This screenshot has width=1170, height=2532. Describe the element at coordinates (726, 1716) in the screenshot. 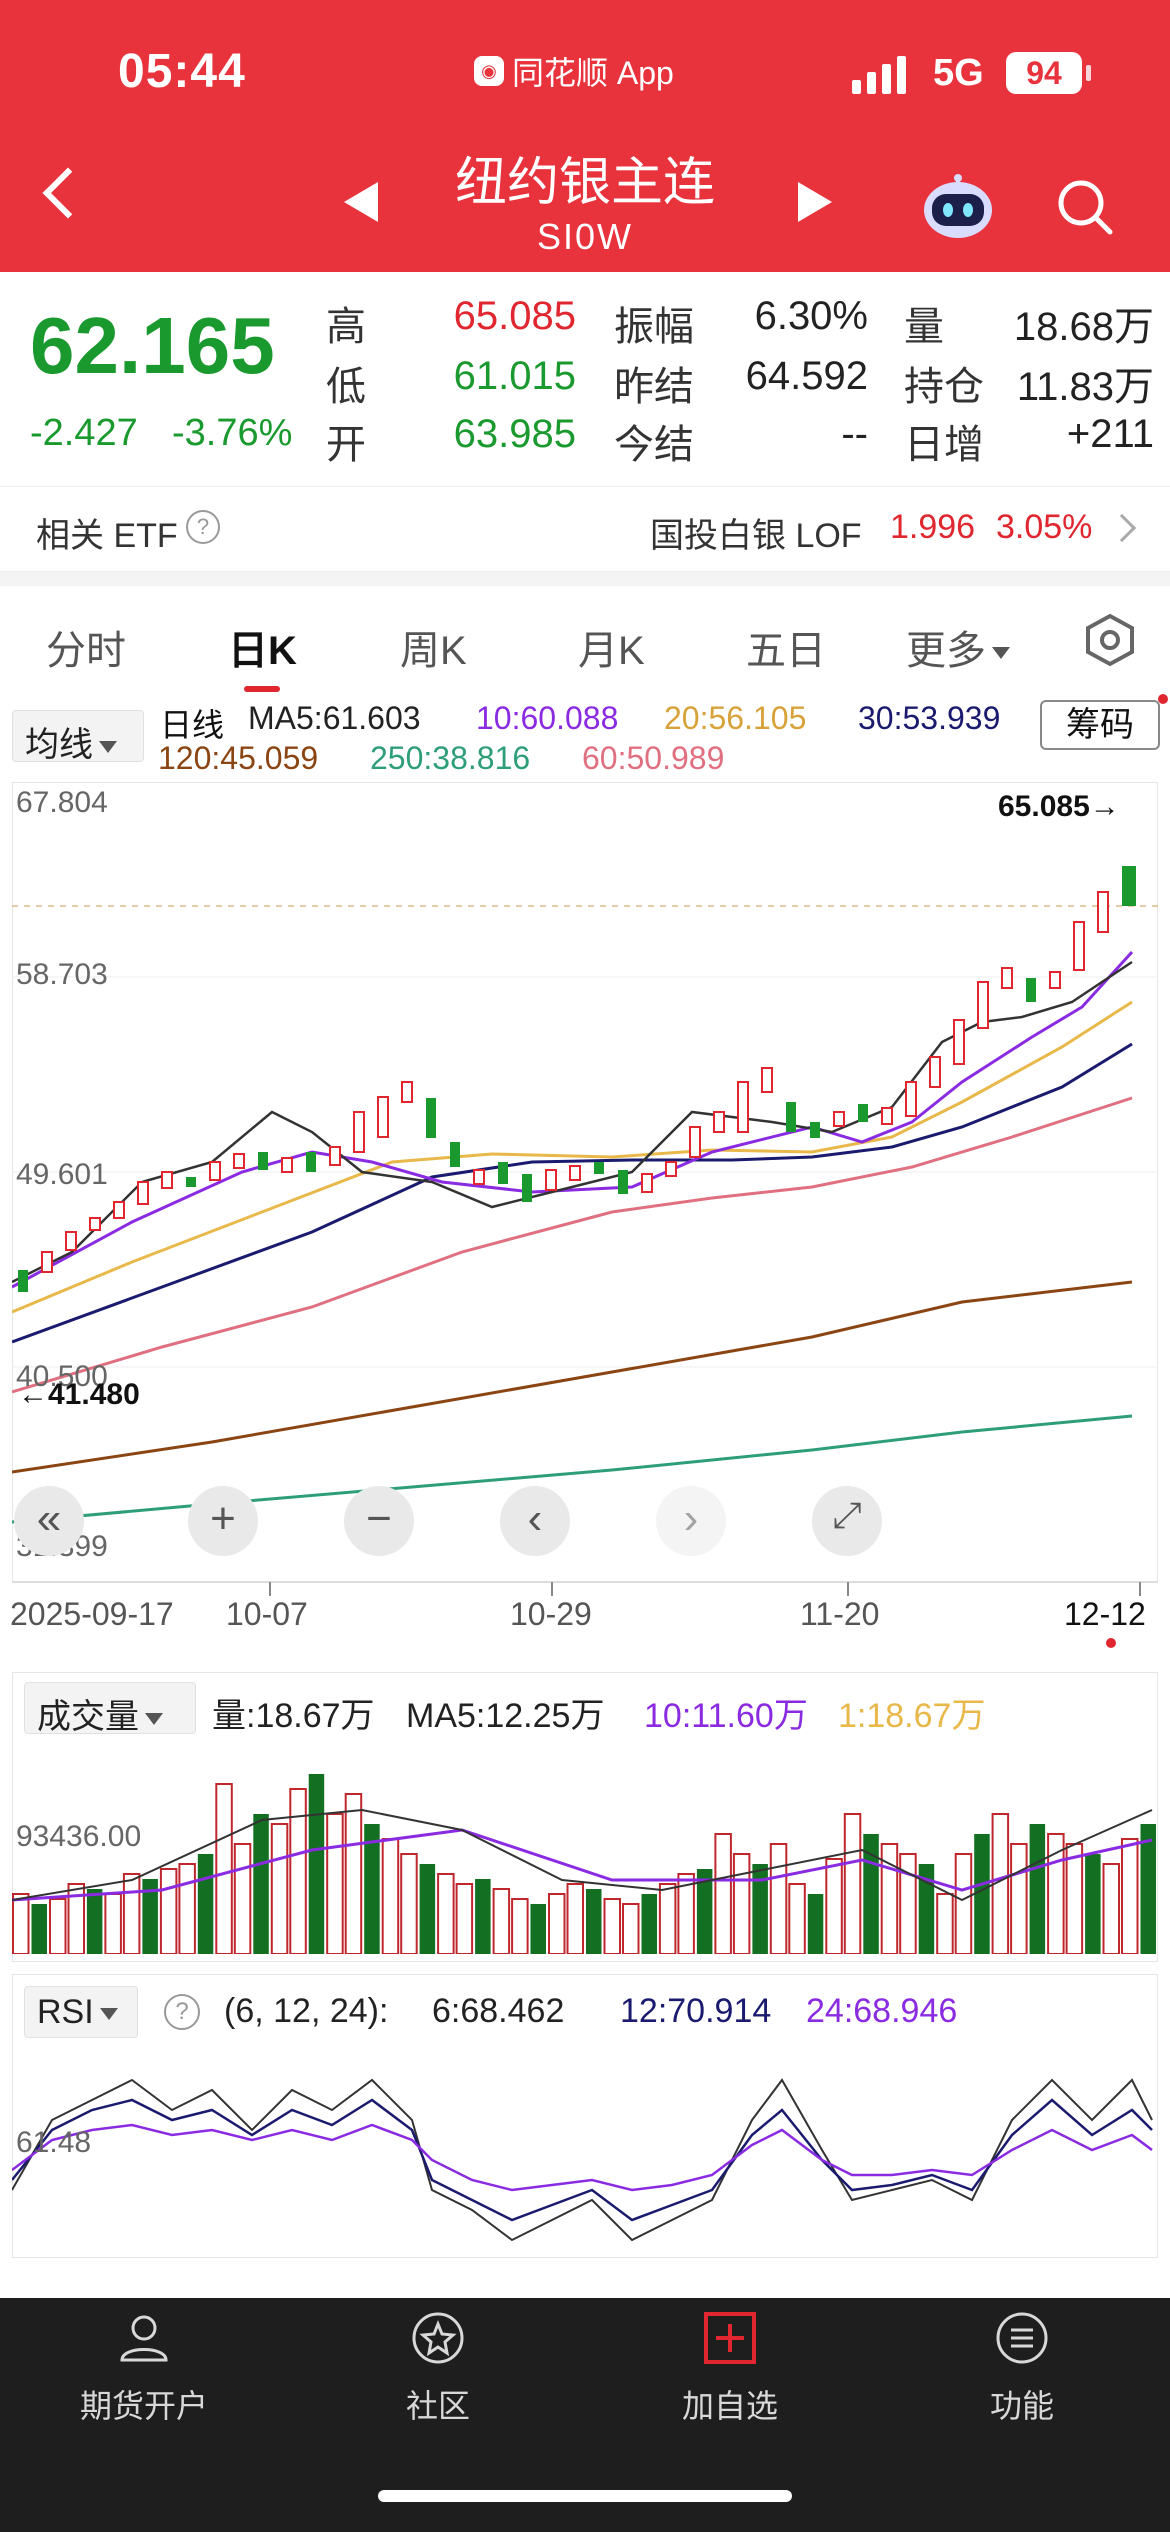

I see `volume-ma10-legend: 10:11.60万` at that location.